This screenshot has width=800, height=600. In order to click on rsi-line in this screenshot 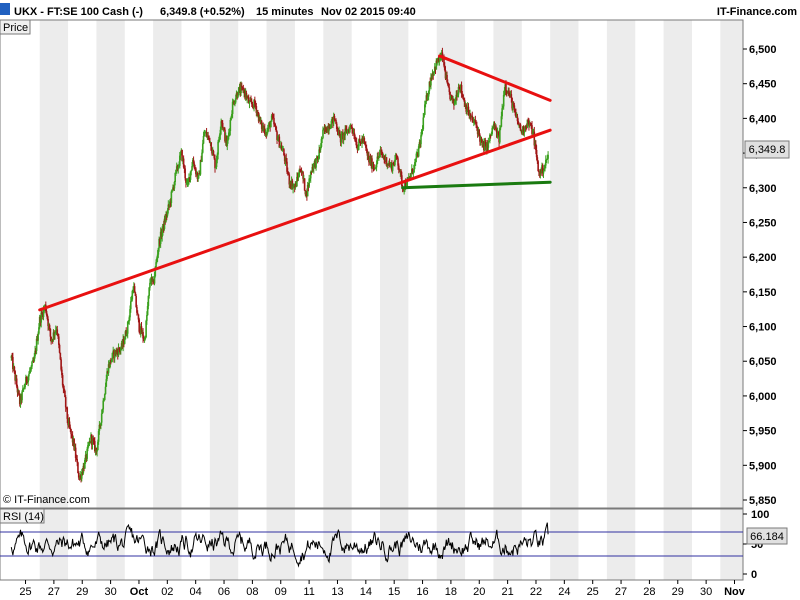, I will do `click(279, 545)`.